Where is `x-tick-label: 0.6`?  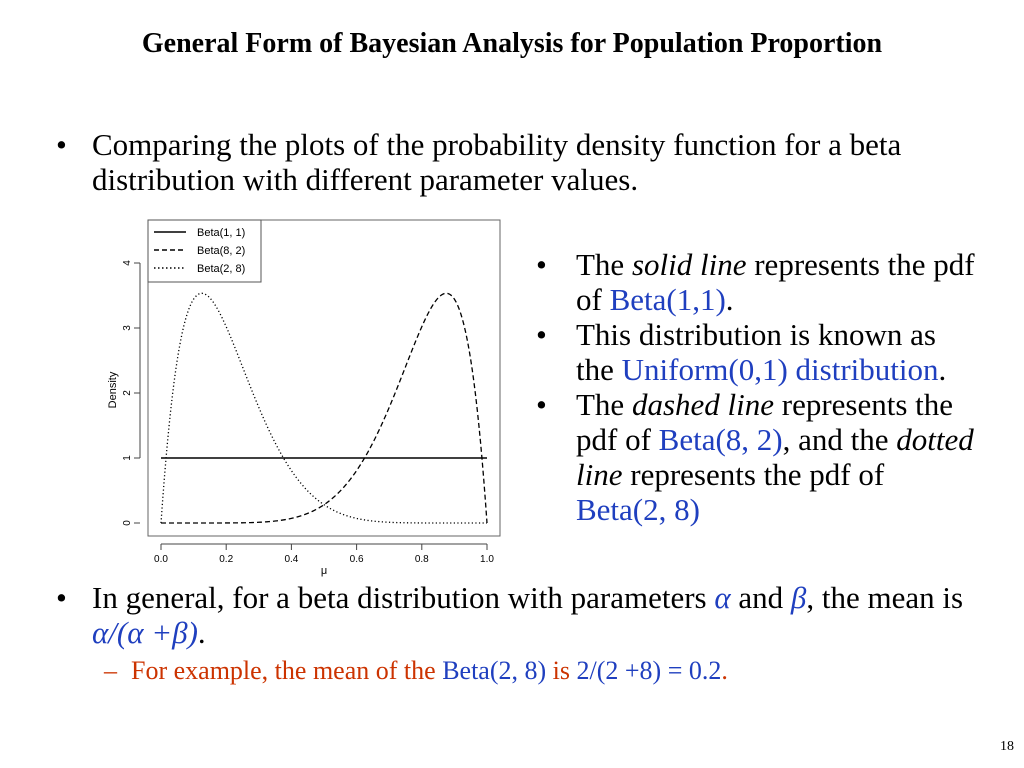 x-tick-label: 0.6 is located at coordinates (357, 559).